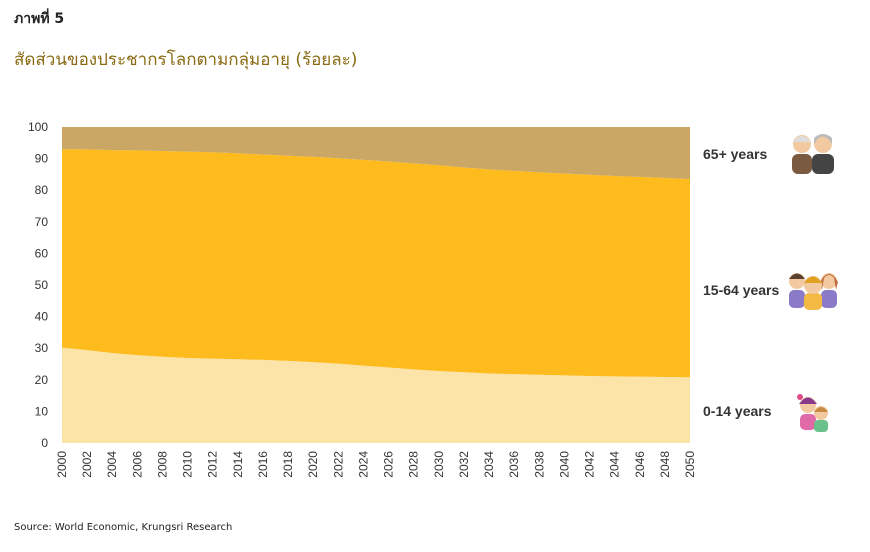 The image size is (870, 552). I want to click on x-tick-label: 2012, so click(213, 464).